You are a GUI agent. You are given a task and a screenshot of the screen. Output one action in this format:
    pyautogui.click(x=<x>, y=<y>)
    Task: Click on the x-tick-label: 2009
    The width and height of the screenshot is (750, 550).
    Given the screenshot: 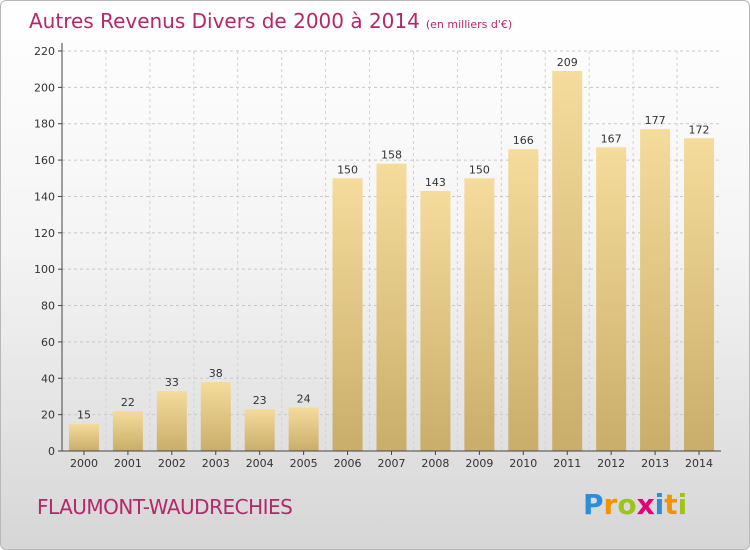 What is the action you would take?
    pyautogui.click(x=479, y=463)
    